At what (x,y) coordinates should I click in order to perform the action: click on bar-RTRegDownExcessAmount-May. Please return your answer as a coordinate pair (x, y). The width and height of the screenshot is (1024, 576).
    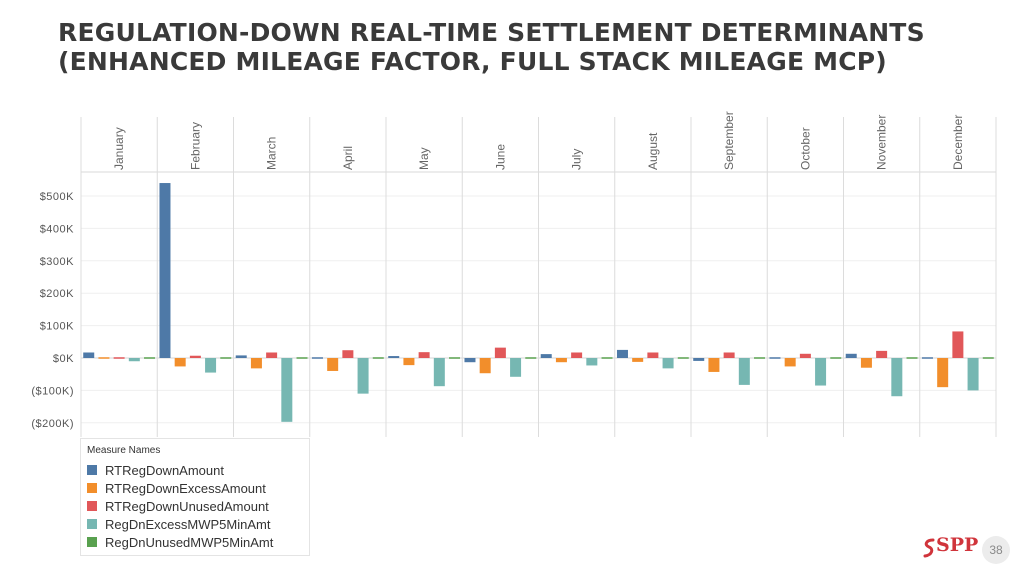
    Looking at the image, I should click on (409, 362).